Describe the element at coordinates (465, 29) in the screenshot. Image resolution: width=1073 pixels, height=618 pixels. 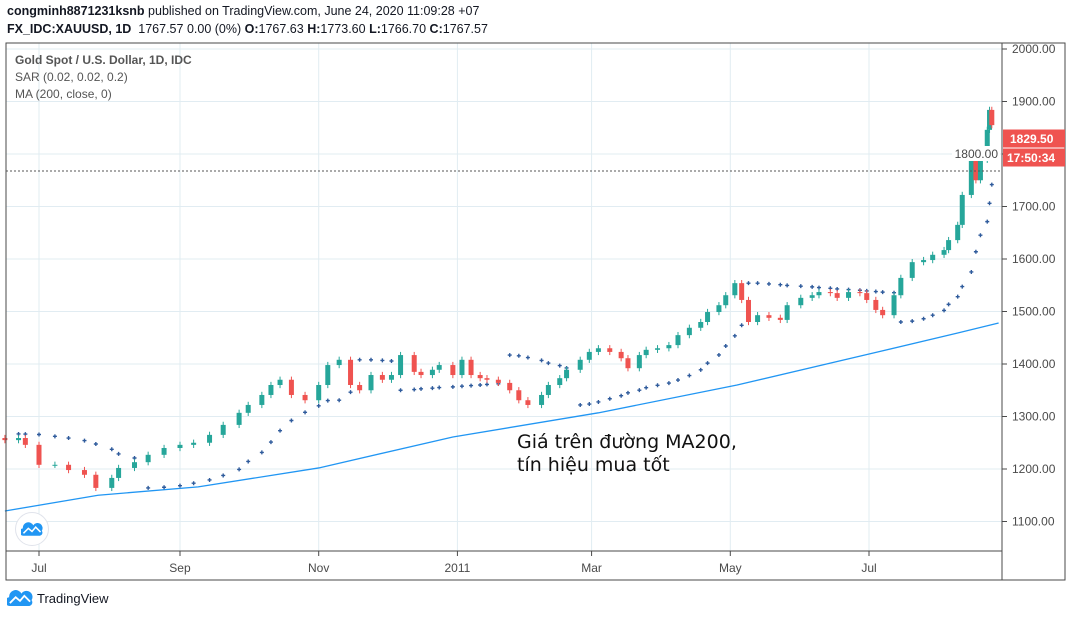
I see `close-value: 1767.57` at that location.